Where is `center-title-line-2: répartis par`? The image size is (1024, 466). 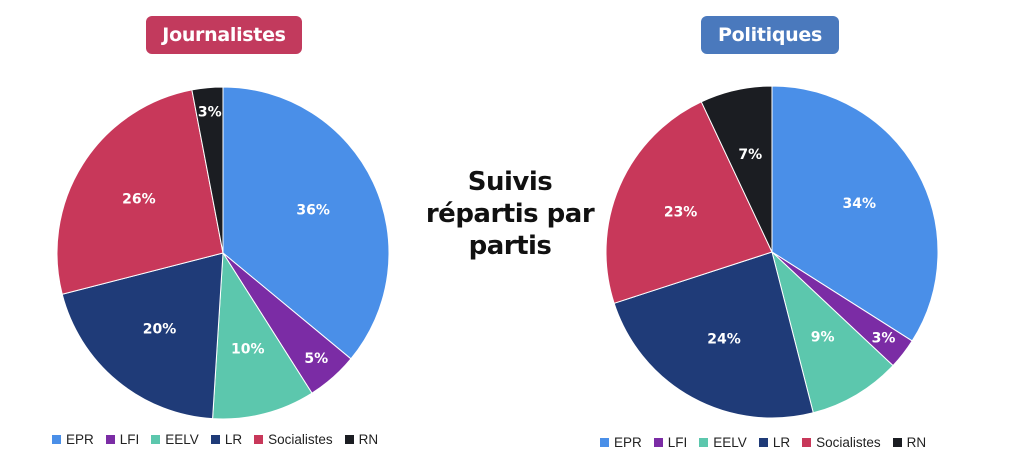
center-title-line-2: répartis par is located at coordinates (510, 214).